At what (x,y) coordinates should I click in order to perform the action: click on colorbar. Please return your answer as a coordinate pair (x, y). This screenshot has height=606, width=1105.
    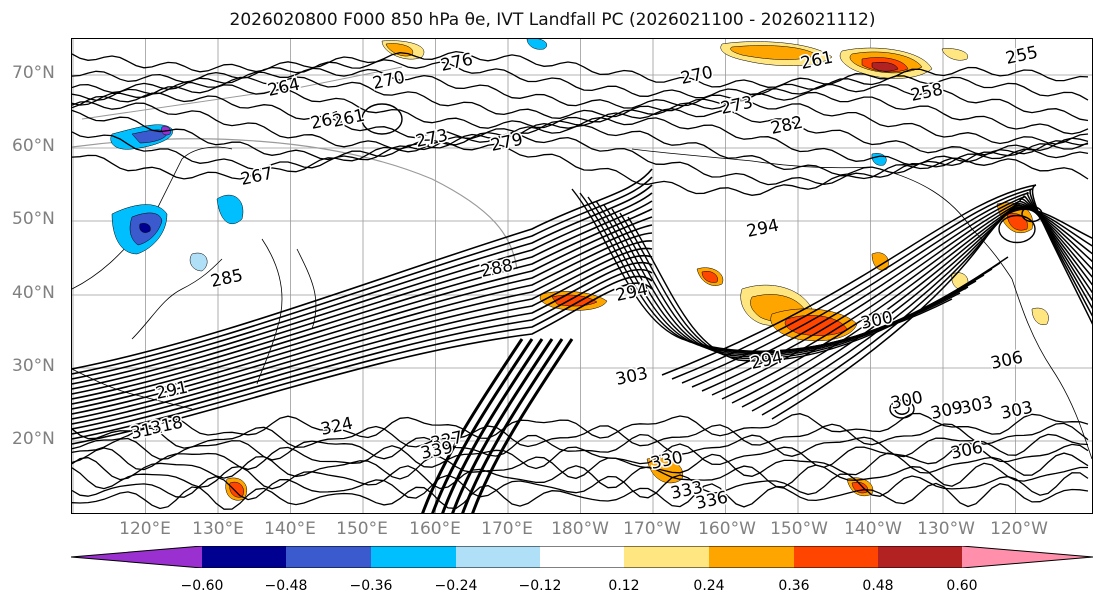
    Looking at the image, I should click on (582, 557).